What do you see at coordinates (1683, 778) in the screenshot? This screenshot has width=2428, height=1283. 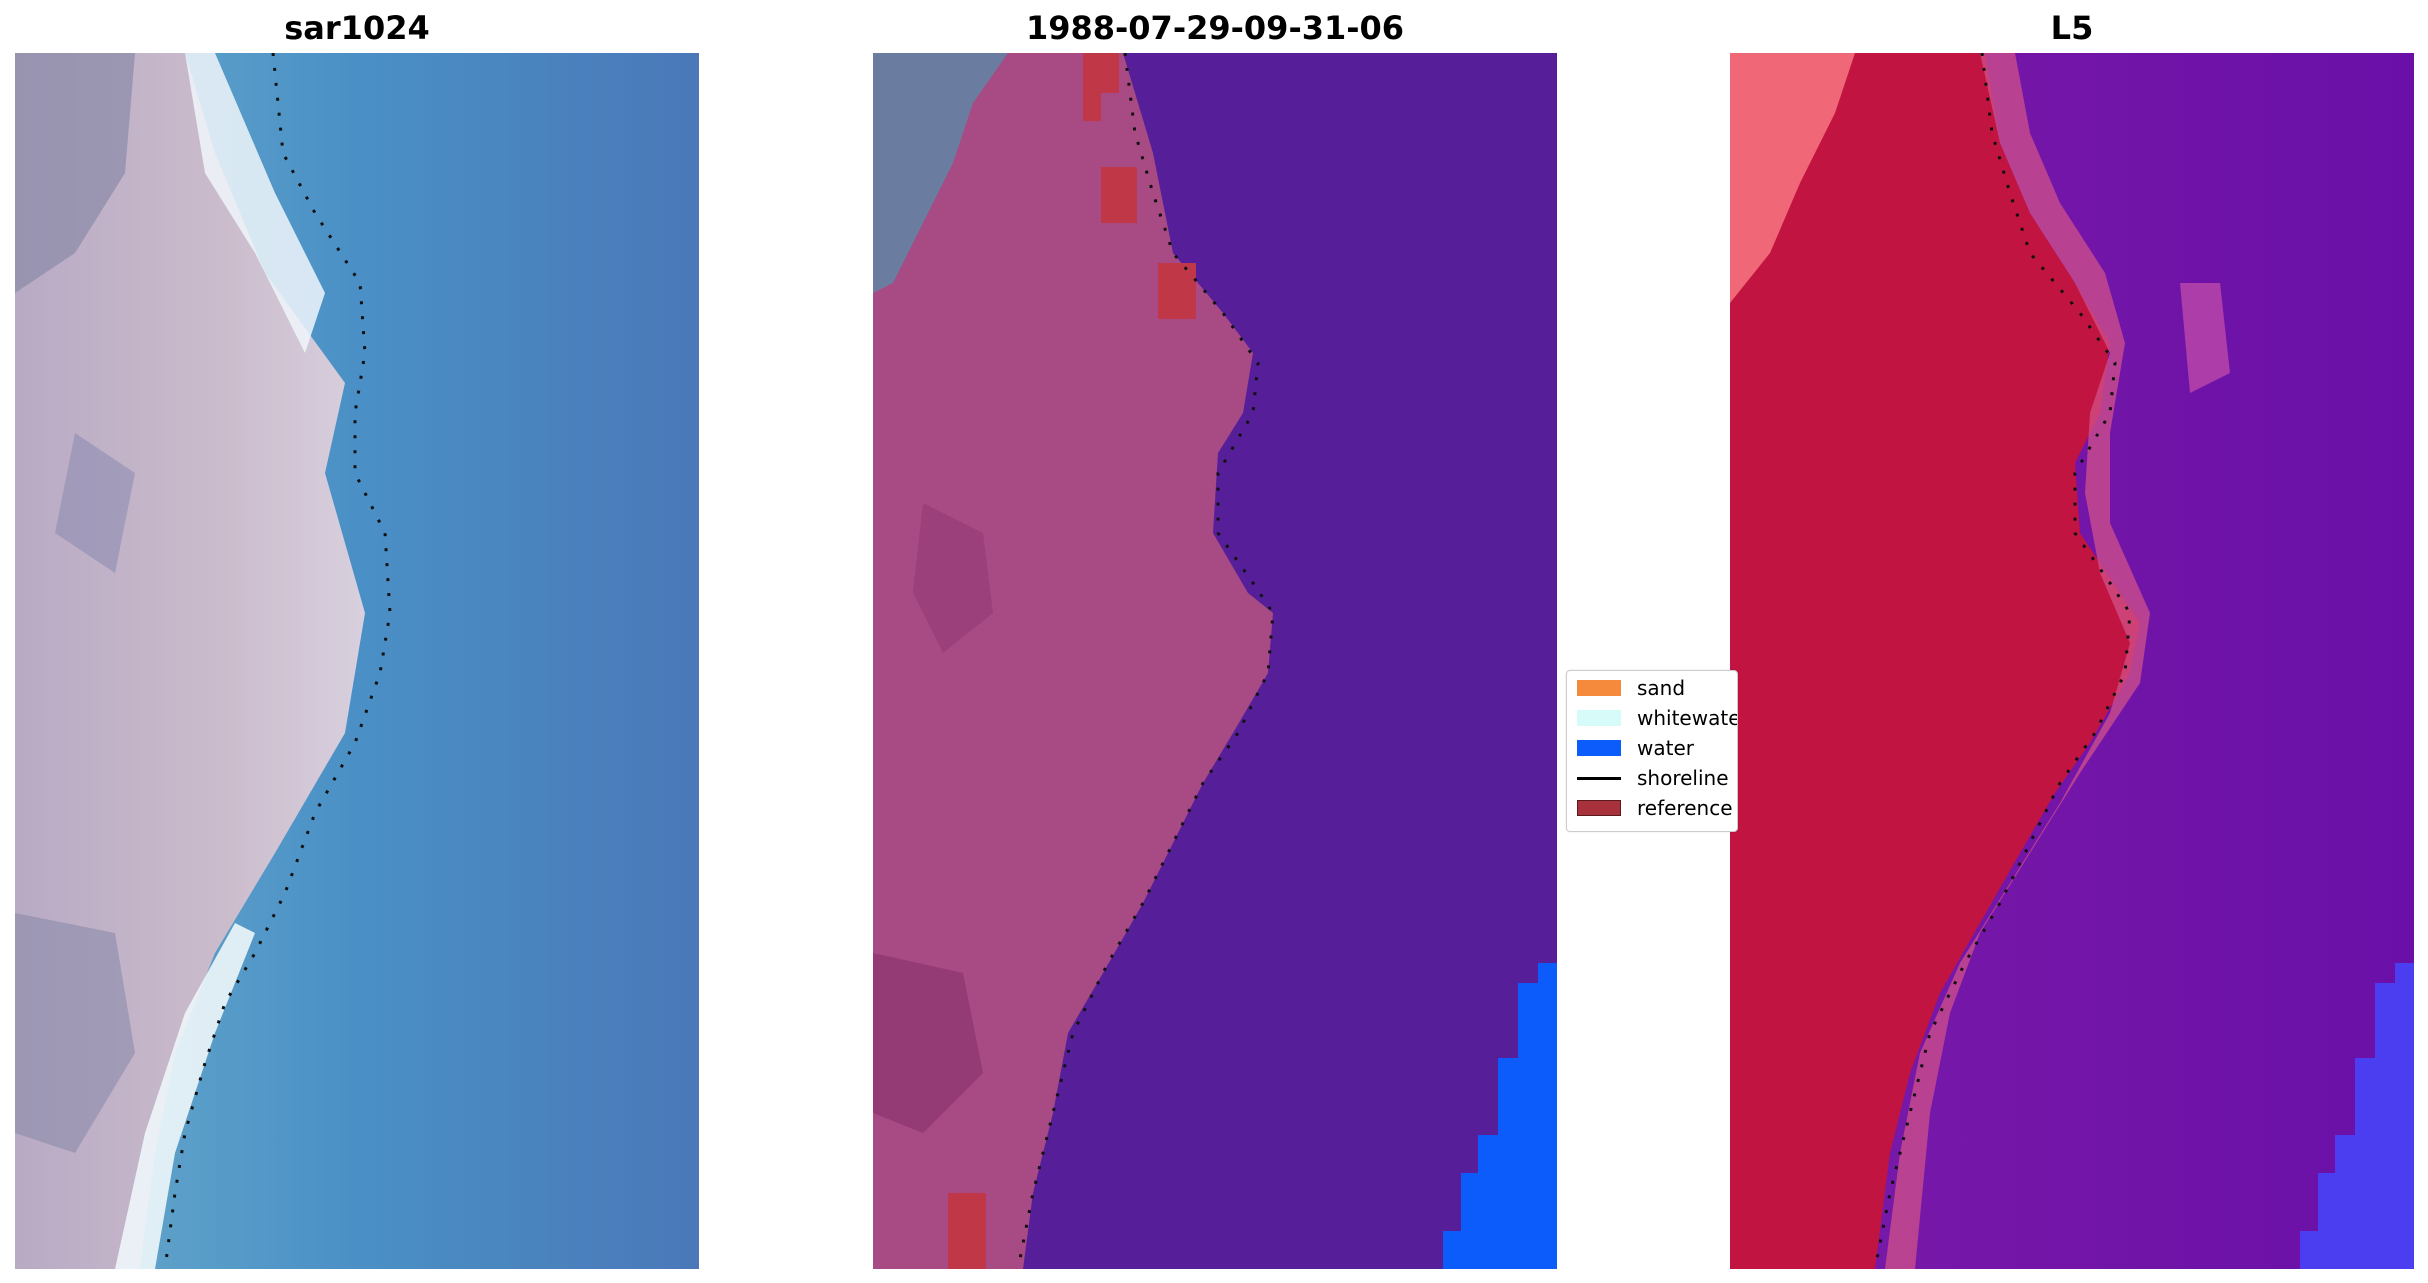 I see `legend-label: shoreline` at bounding box center [1683, 778].